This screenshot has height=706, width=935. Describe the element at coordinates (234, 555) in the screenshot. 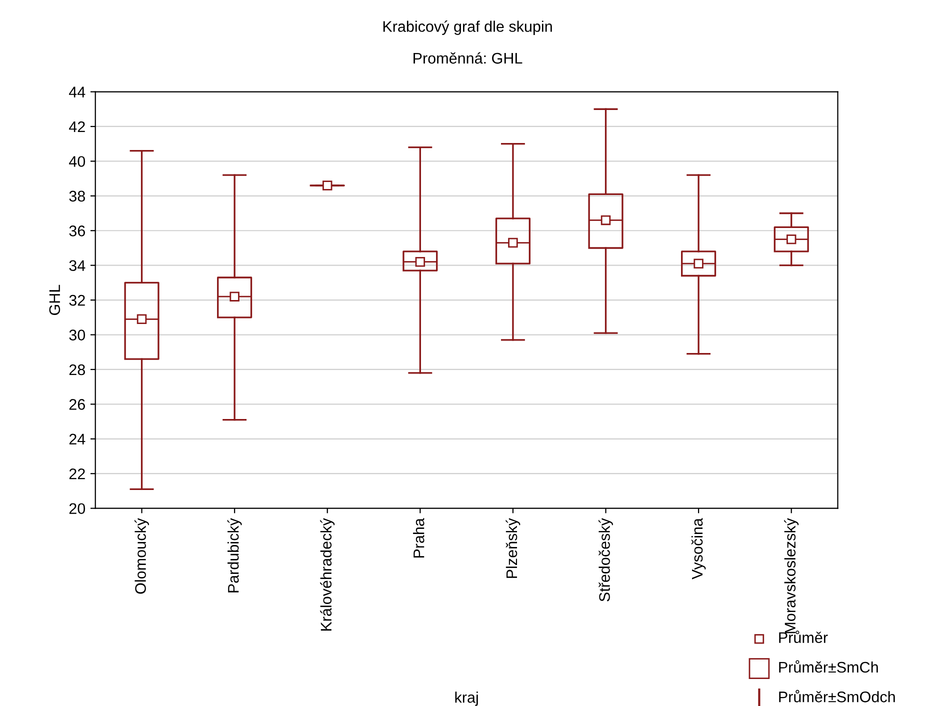

I see `x-tick-label: Pardubický` at that location.